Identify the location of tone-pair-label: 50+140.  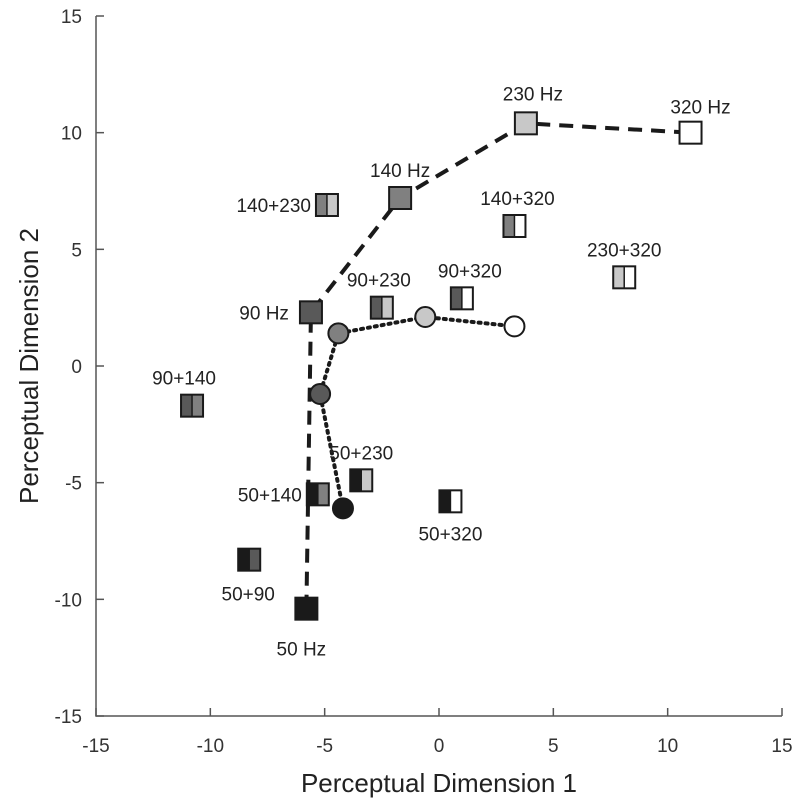
(270, 495).